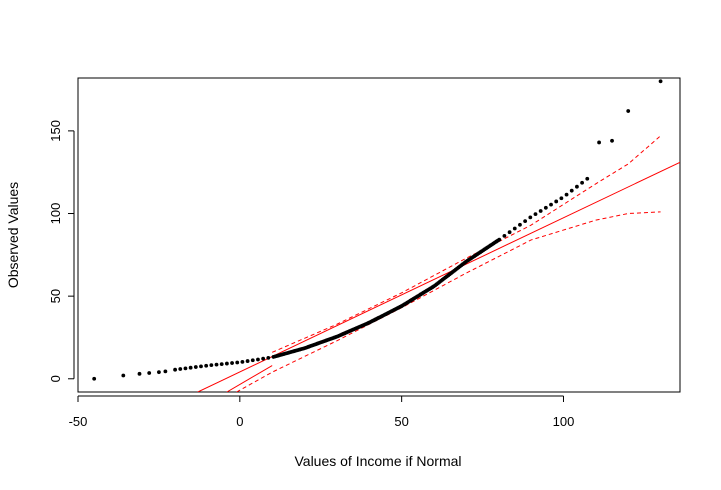  What do you see at coordinates (239, 421) in the screenshot?
I see `x-tick-label: 0` at bounding box center [239, 421].